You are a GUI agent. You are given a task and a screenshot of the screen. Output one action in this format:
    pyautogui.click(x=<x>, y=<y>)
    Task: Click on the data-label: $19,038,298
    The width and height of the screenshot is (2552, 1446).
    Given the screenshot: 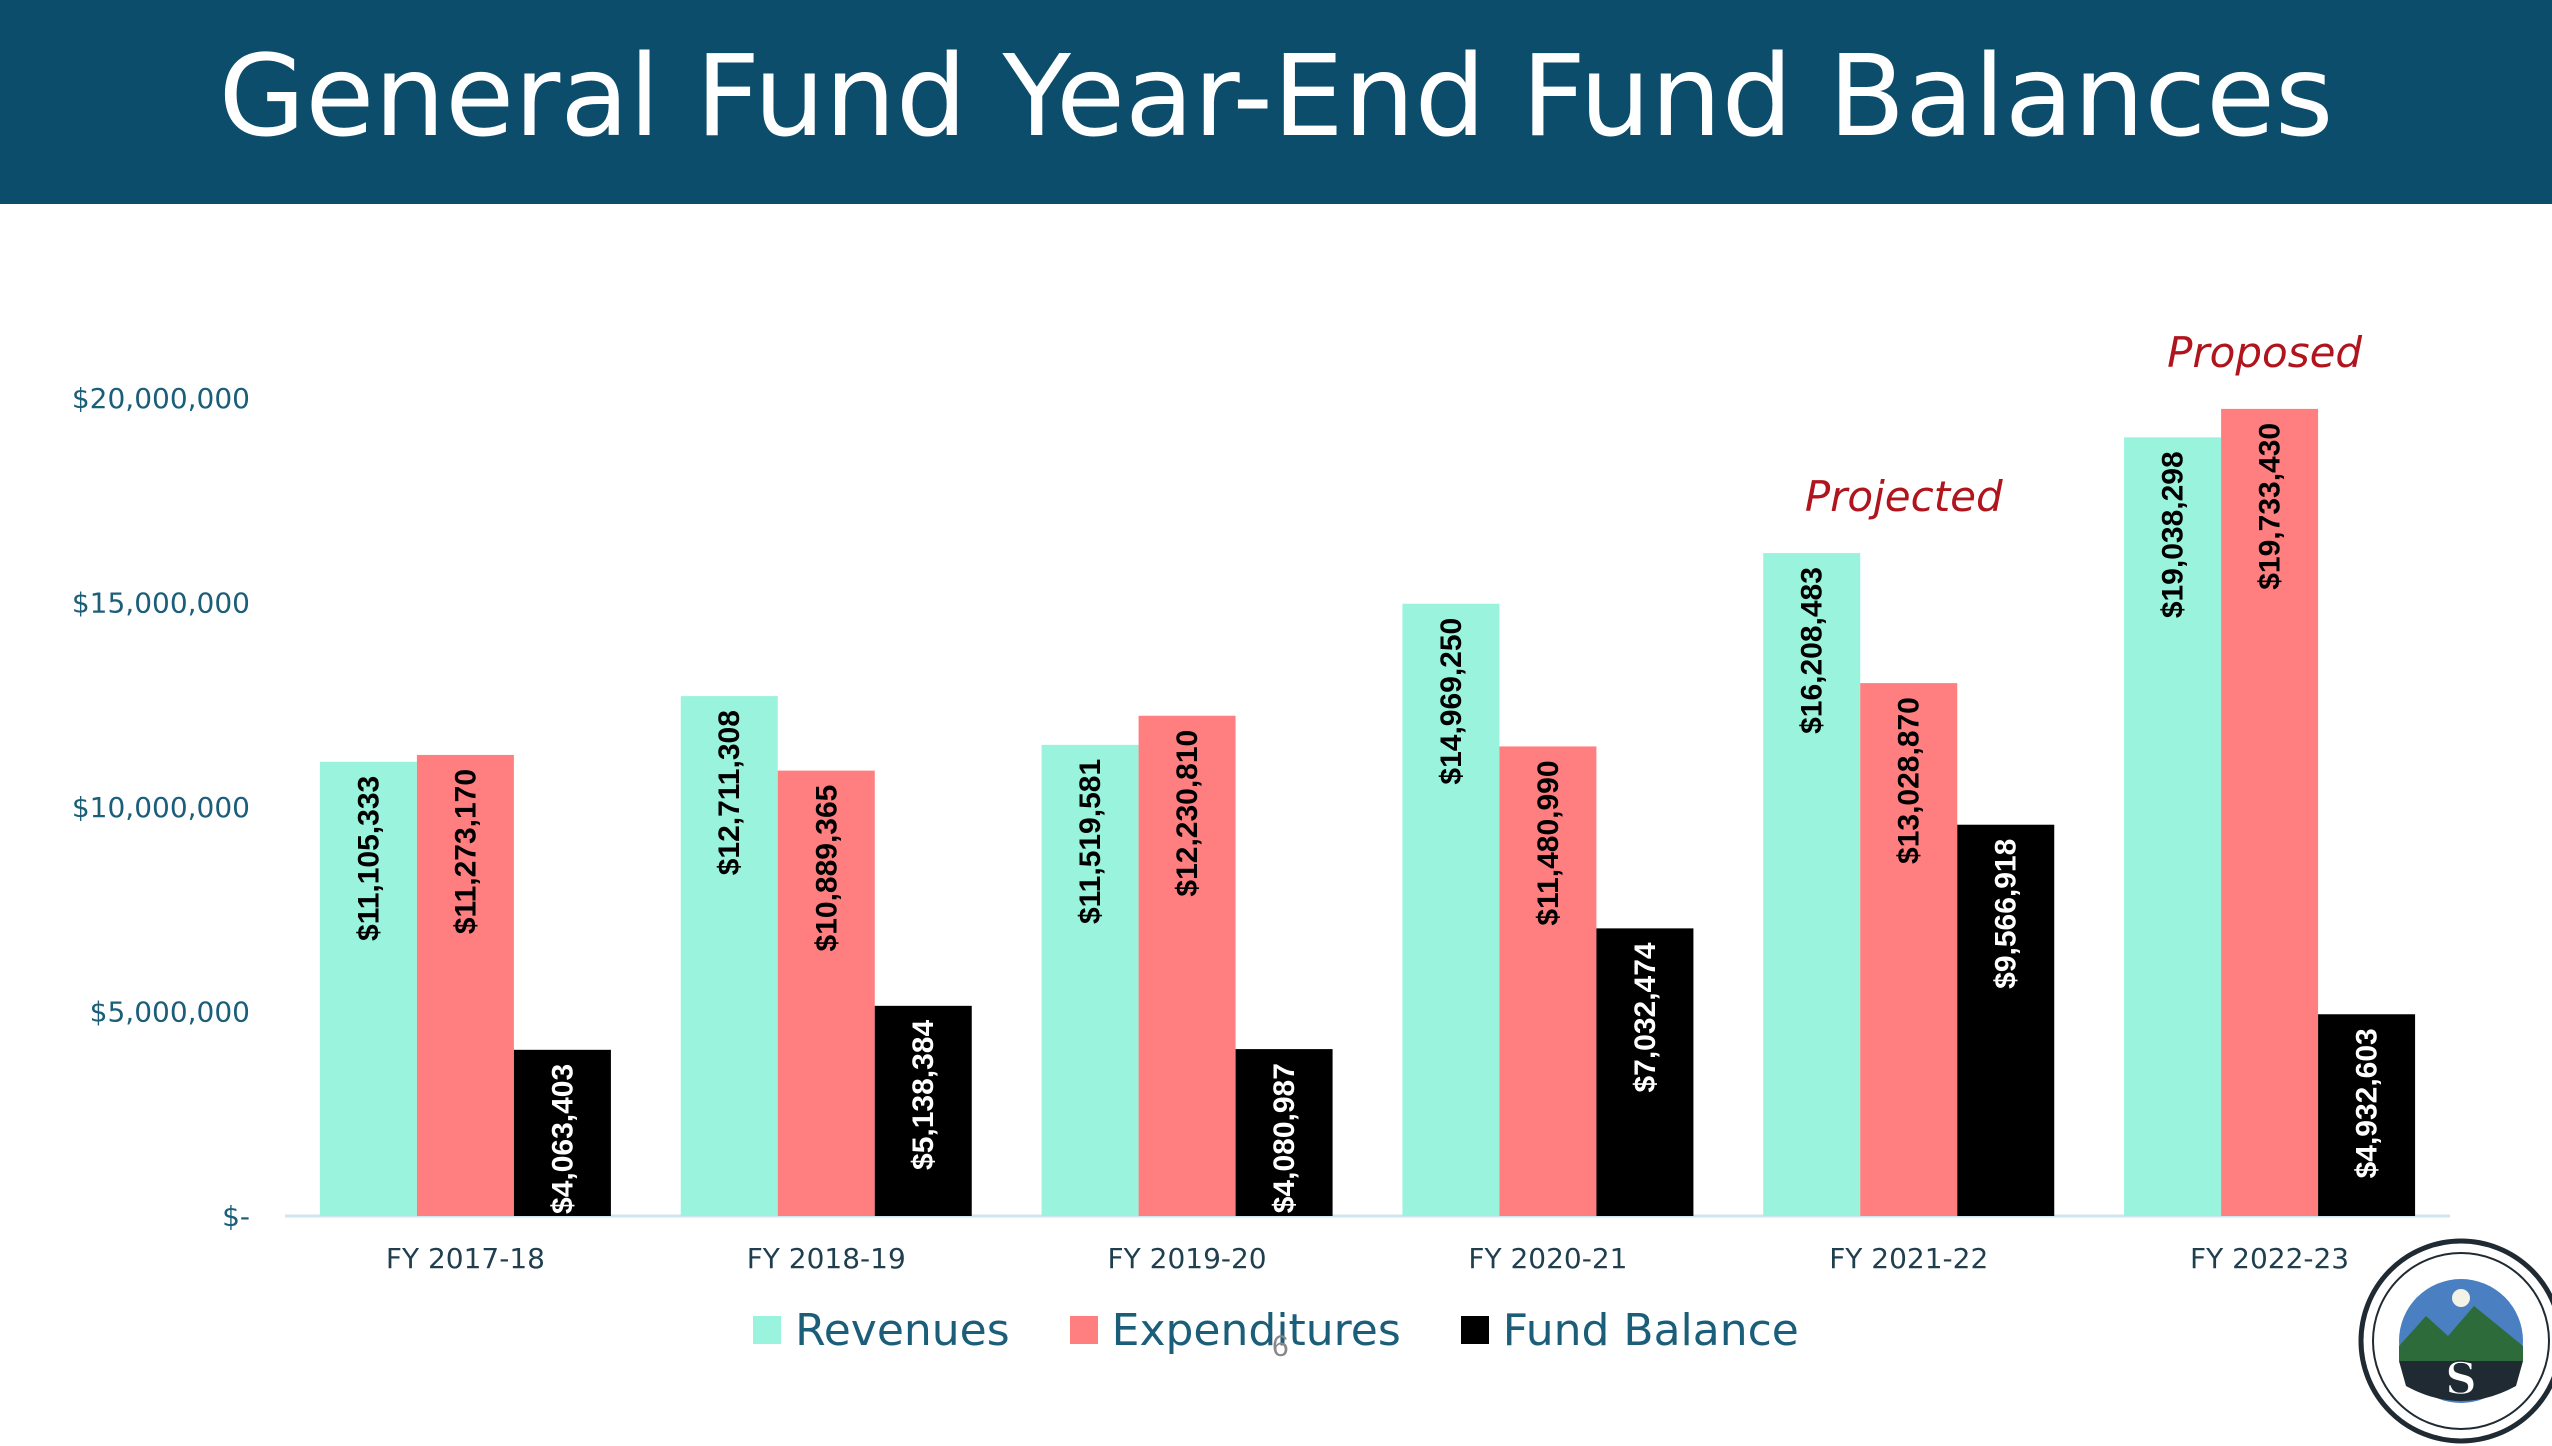 What is the action you would take?
    pyautogui.click(x=2173, y=534)
    